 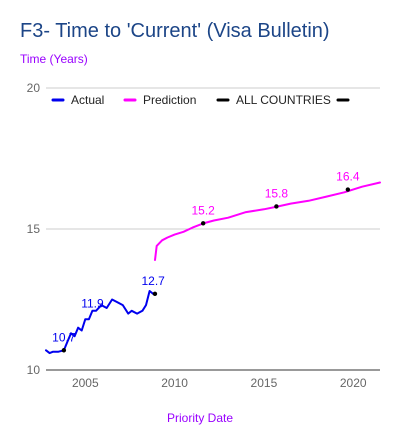 I want to click on x-tick-label: 2010, so click(x=174, y=383).